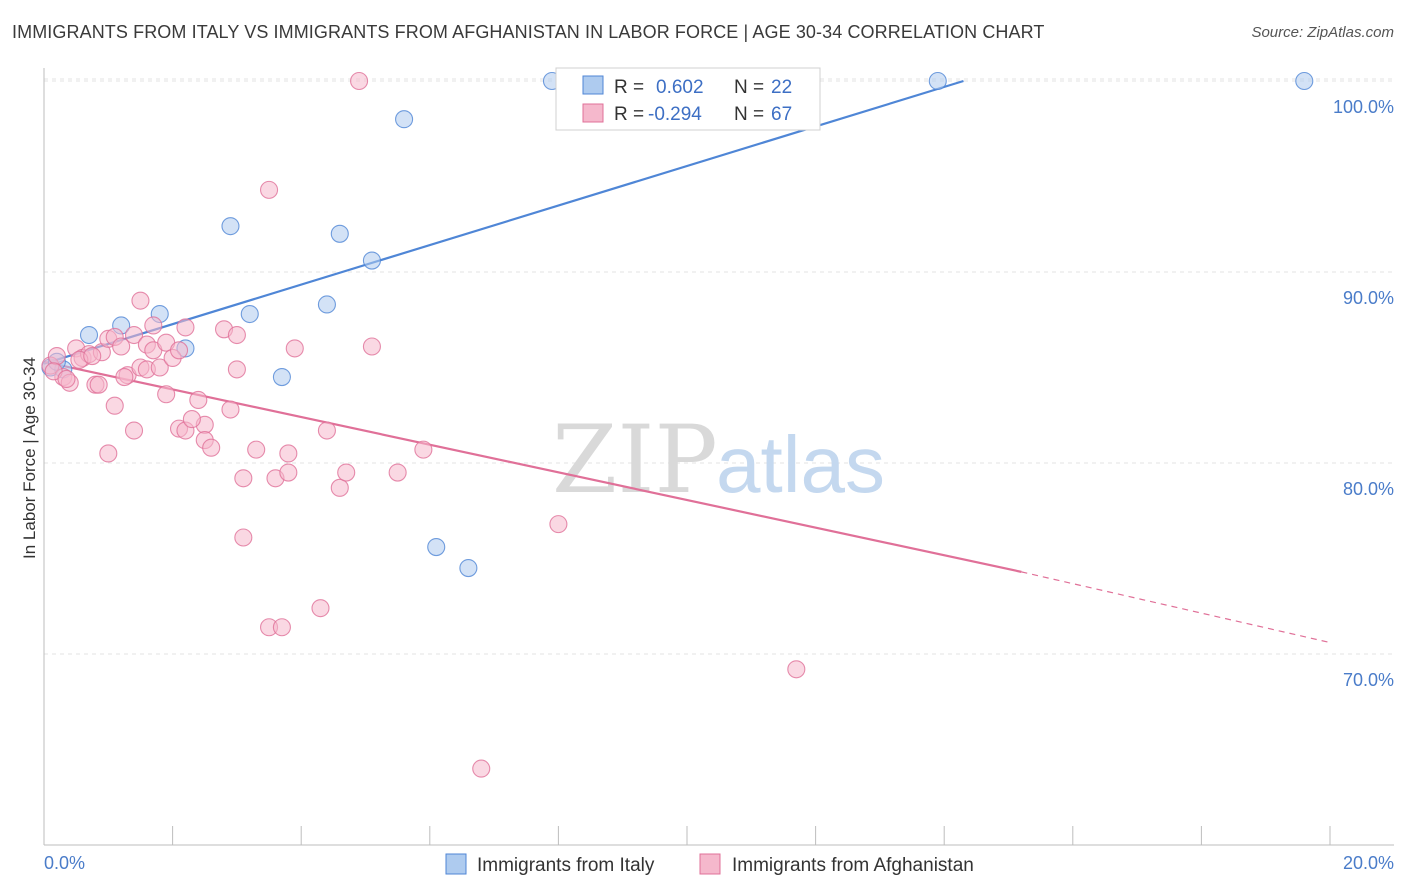 The width and height of the screenshot is (1406, 892). I want to click on watermark: ZIP atlas, so click(718, 460).